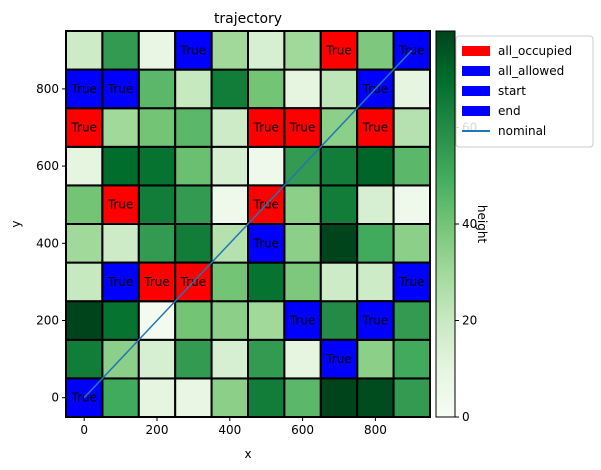  Describe the element at coordinates (302, 430) in the screenshot. I see `x-tick-label: 600` at that location.